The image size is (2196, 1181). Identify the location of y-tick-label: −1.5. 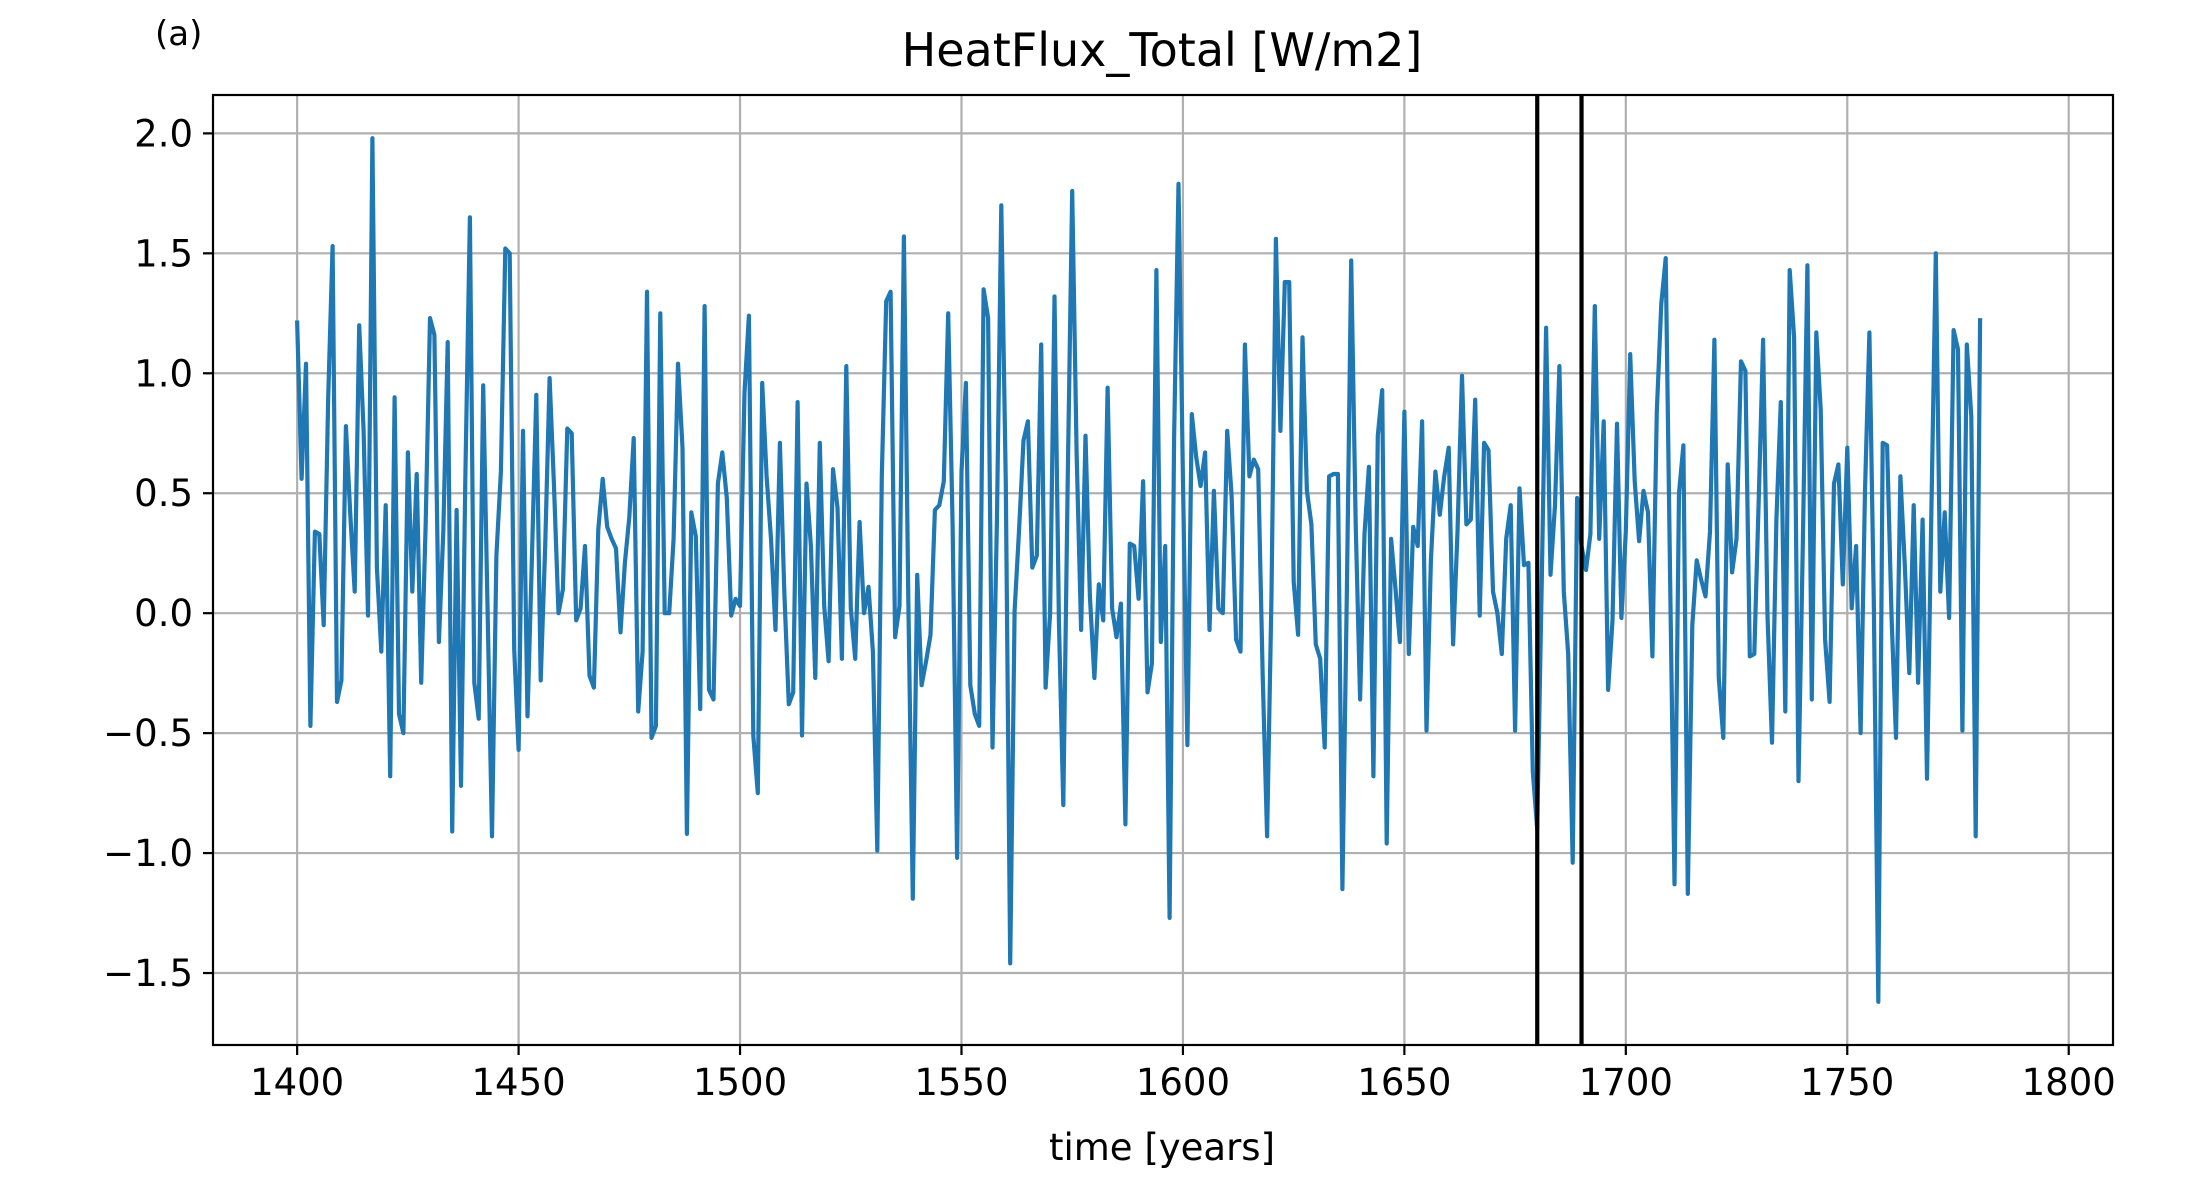
(148, 973).